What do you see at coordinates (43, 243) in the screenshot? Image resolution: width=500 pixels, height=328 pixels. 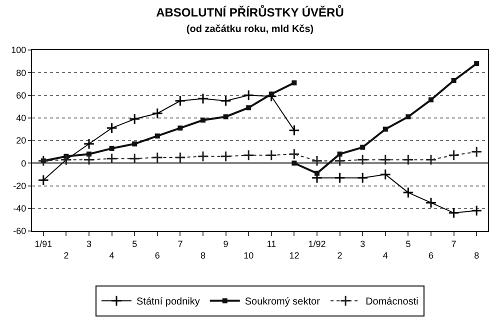 I see `x-tick-label: 1/91` at bounding box center [43, 243].